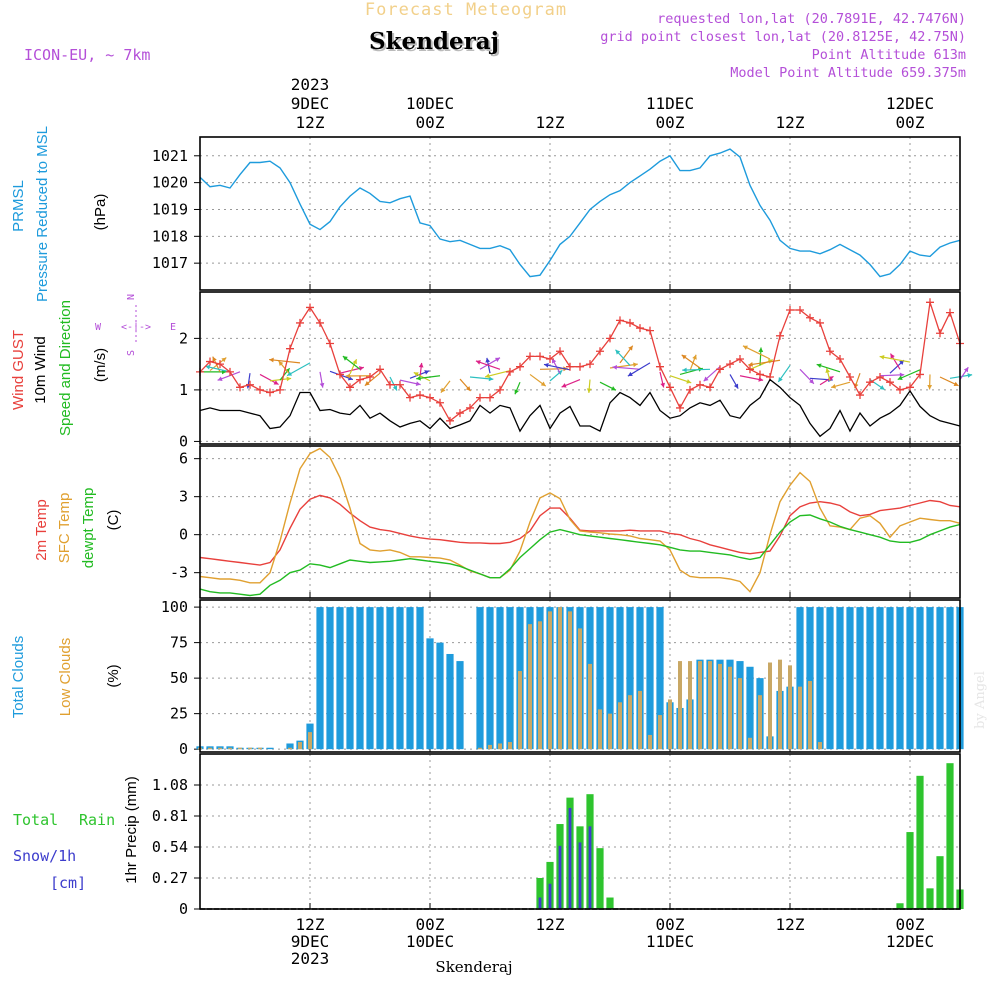  I want to click on wind-unit: (m/s), so click(100, 365).